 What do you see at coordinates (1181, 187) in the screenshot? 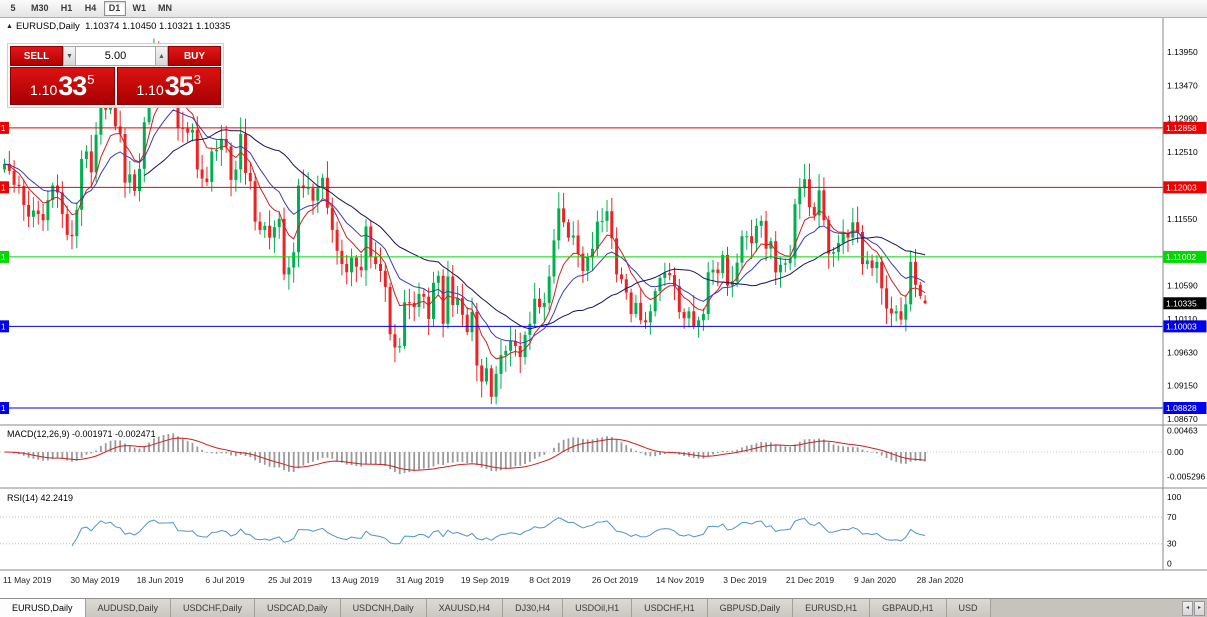
I see `svg-text: 1.12003` at bounding box center [1181, 187].